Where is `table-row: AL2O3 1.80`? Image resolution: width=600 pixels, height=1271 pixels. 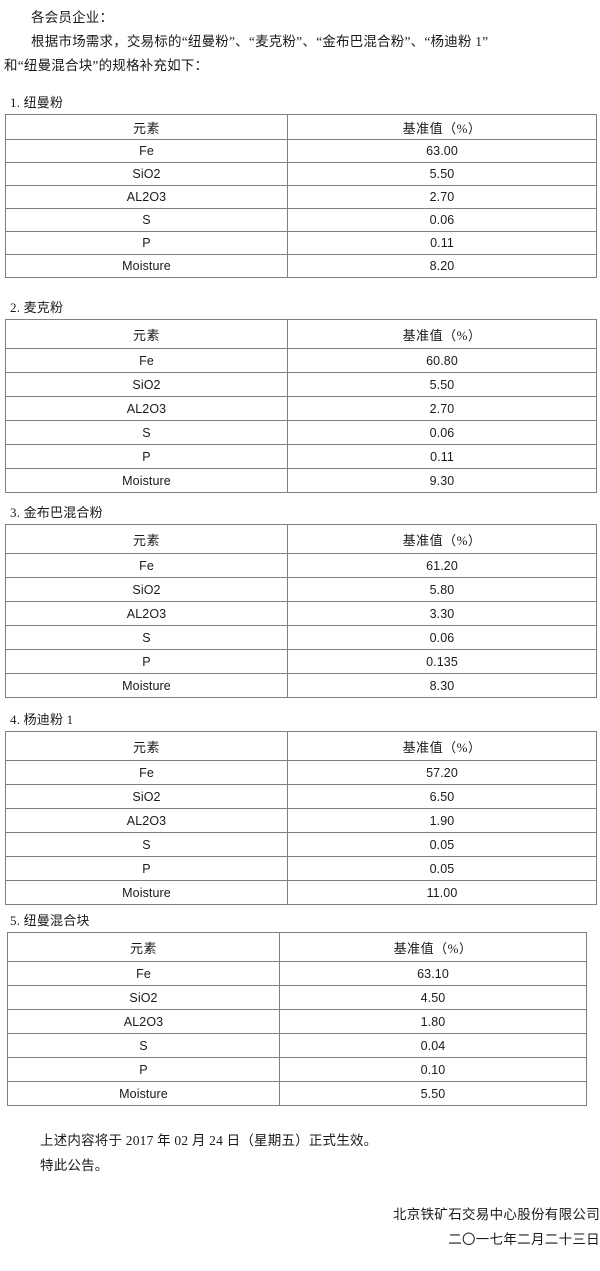 table-row: AL2O3 1.80 is located at coordinates (297, 1021).